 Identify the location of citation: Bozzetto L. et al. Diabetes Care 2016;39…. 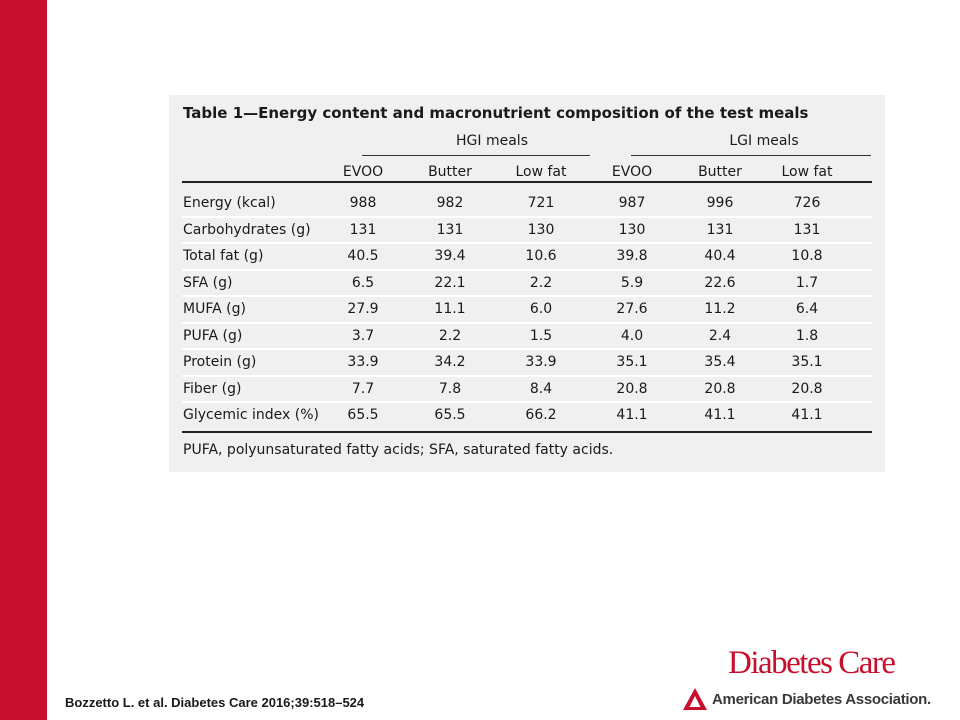
(215, 702).